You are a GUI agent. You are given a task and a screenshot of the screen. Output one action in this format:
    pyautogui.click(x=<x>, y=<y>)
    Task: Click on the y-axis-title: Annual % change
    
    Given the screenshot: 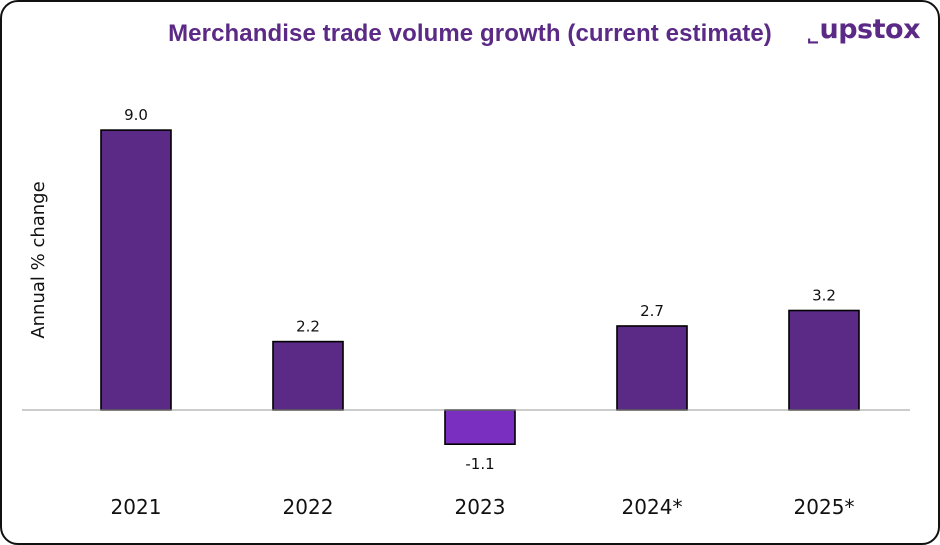 What is the action you would take?
    pyautogui.click(x=38, y=259)
    